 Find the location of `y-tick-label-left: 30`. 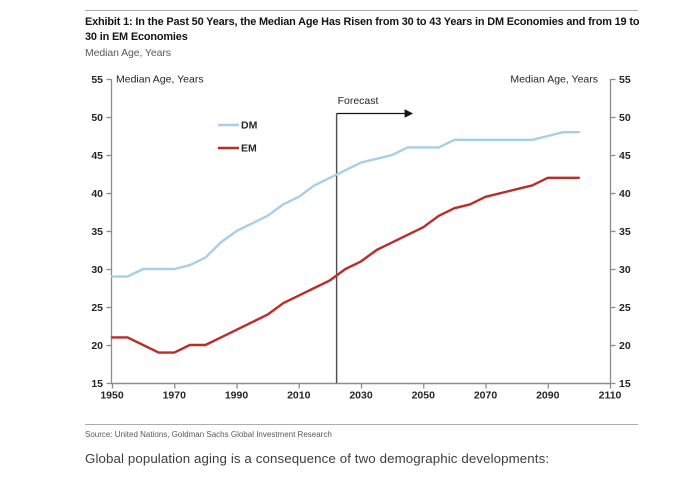

y-tick-label-left: 30 is located at coordinates (97, 270).